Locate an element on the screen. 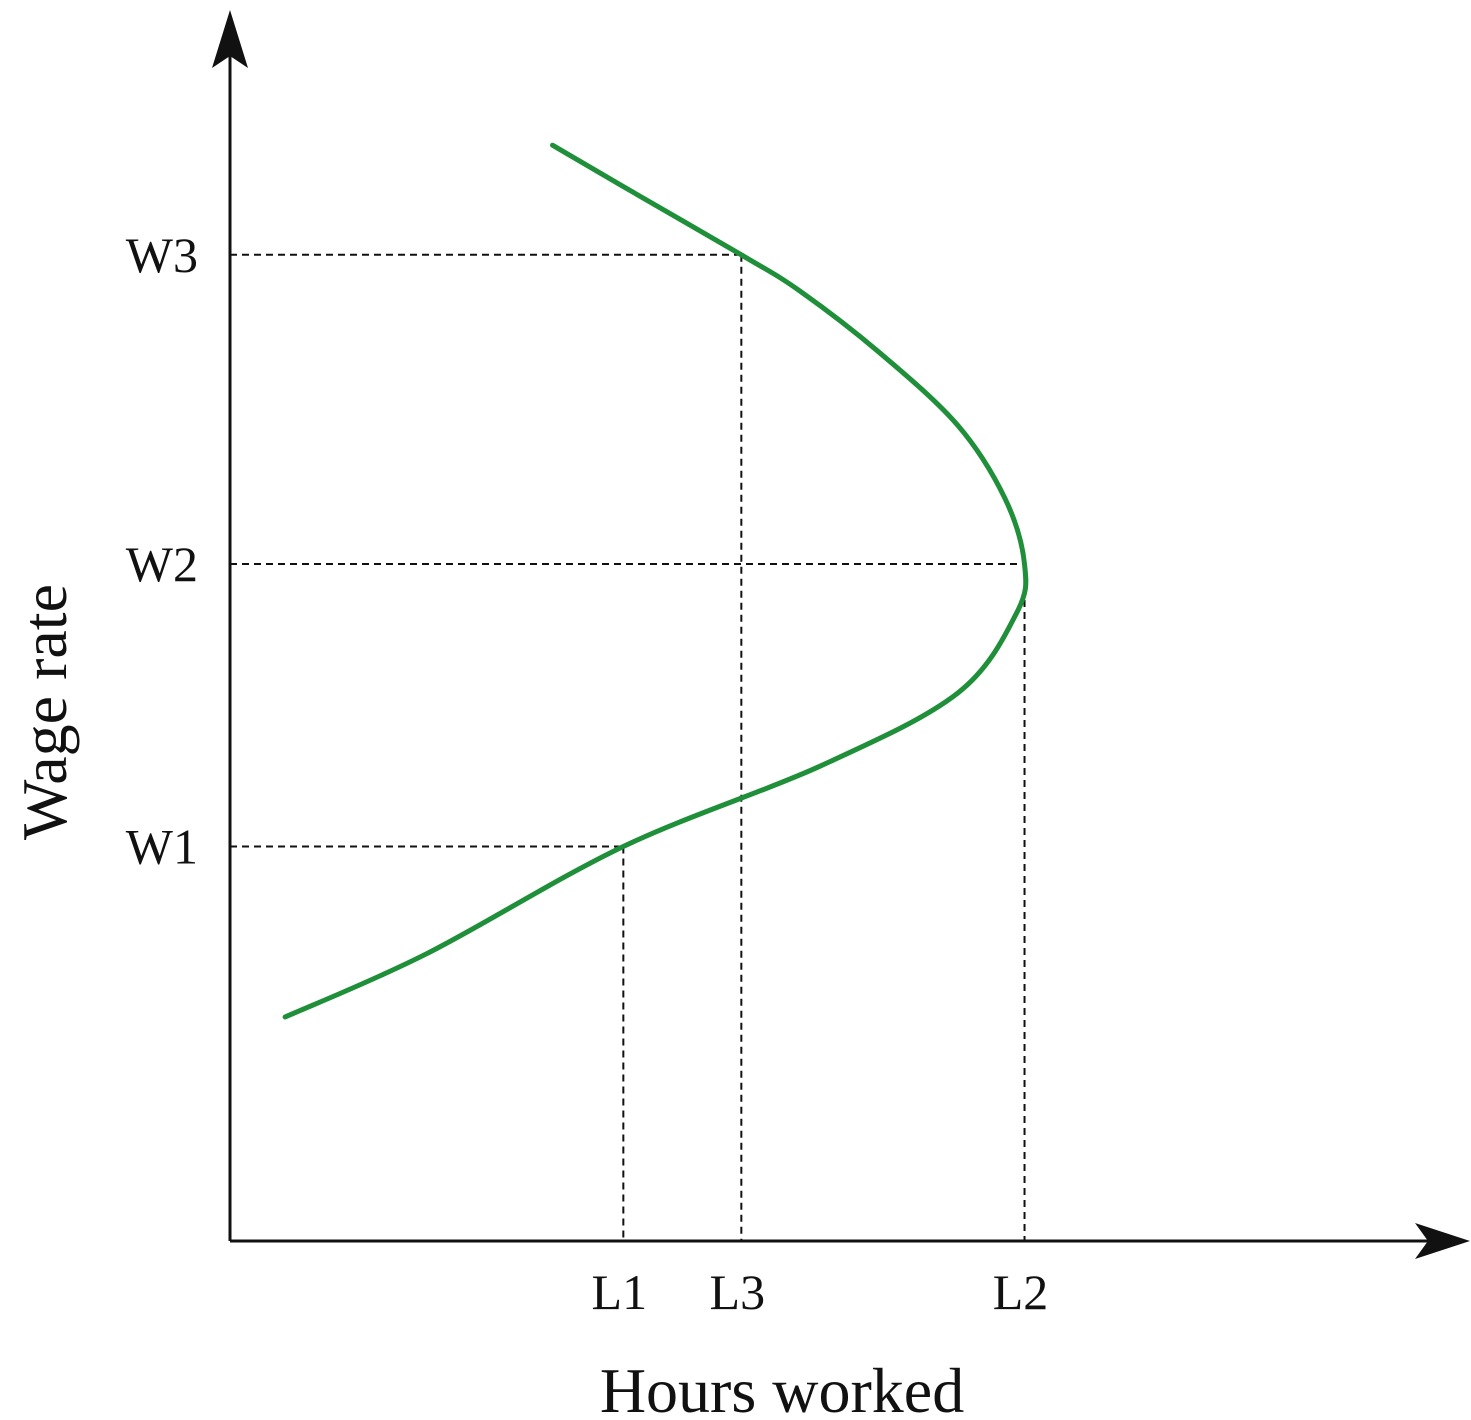 This screenshot has width=1471, height=1420. x-tick-l1: L1 is located at coordinates (620, 1292).